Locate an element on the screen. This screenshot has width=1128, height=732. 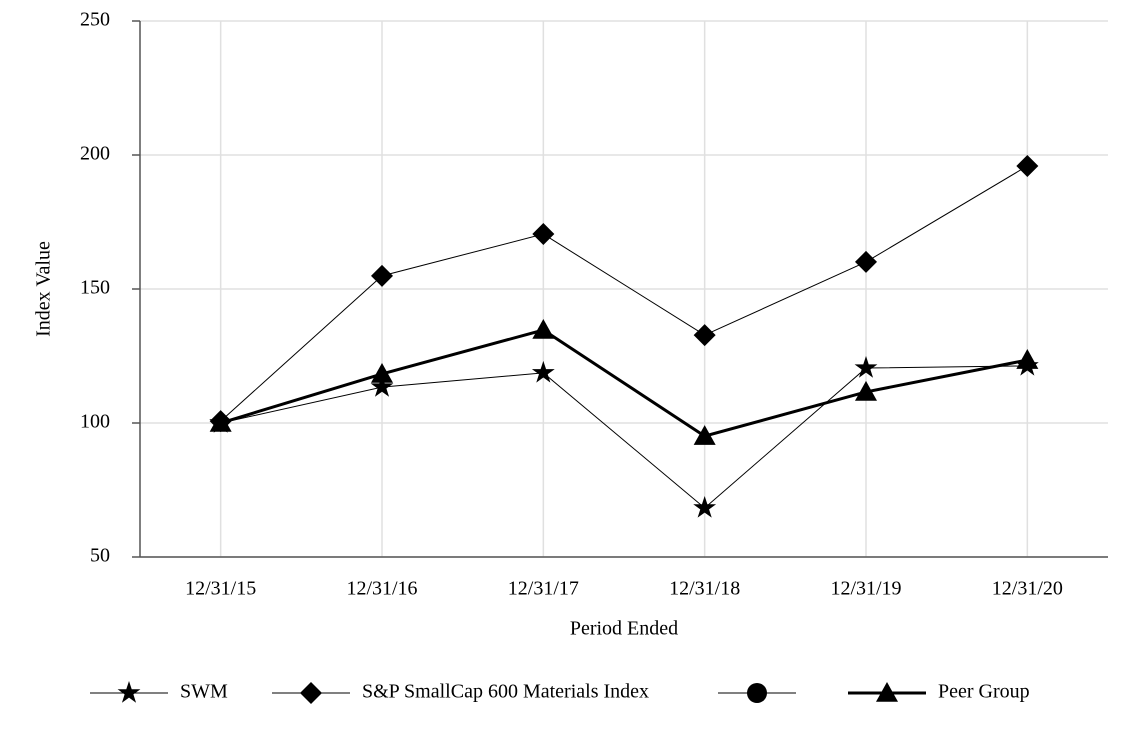
y-tick-label: 200 is located at coordinates (95, 154).